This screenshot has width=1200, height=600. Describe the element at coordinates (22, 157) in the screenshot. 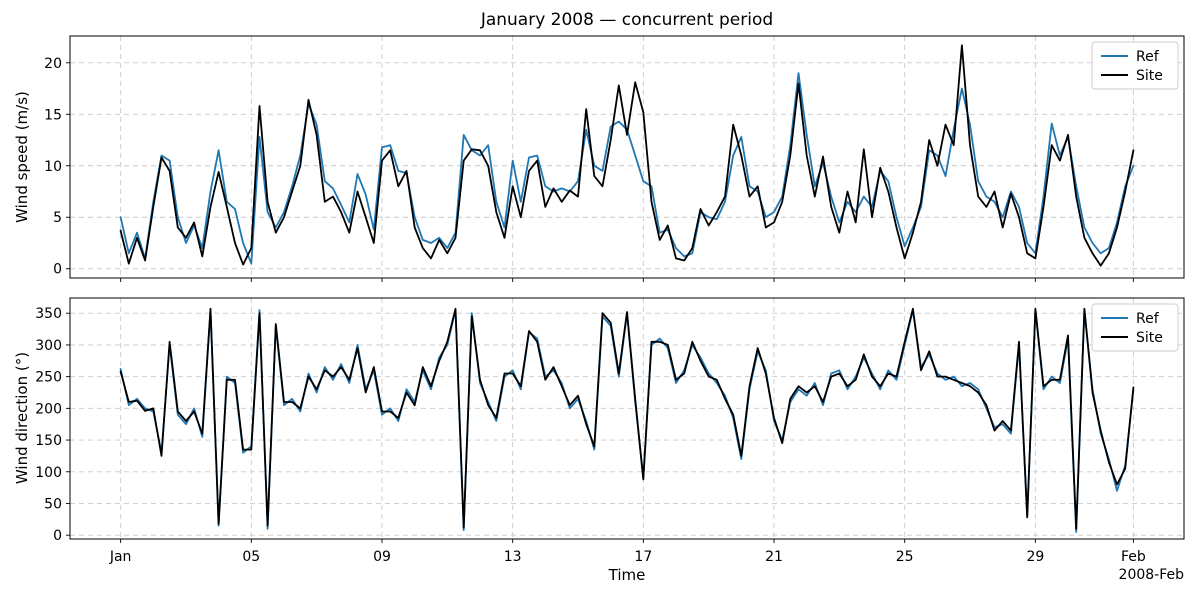

I see `y-axis-label-wind-speed: Wind speed (m/s)` at that location.